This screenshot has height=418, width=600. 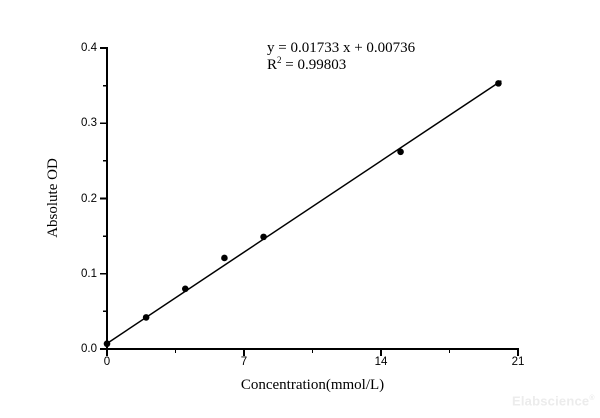 I want to click on y-tick-label: 0.3, so click(x=89, y=123).